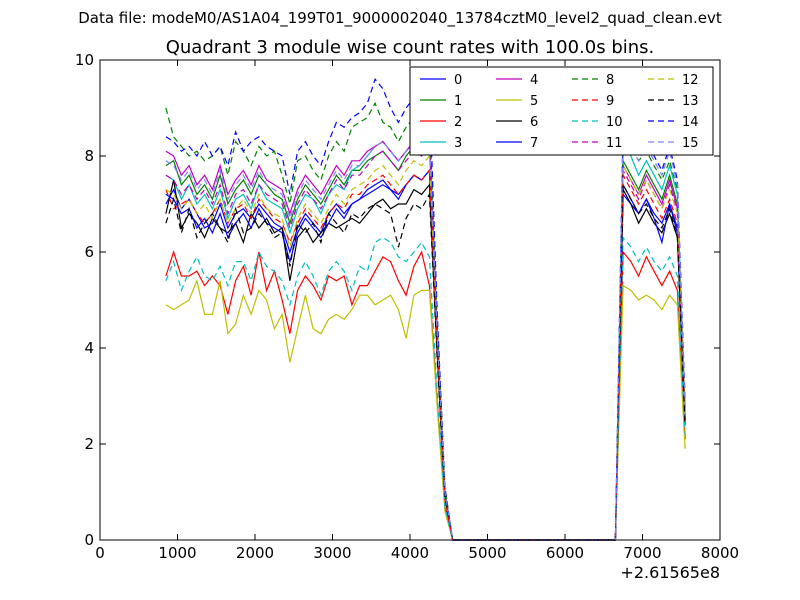 This screenshot has width=800, height=600. What do you see at coordinates (177, 553) in the screenshot?
I see `x-tick-label: 1000` at bounding box center [177, 553].